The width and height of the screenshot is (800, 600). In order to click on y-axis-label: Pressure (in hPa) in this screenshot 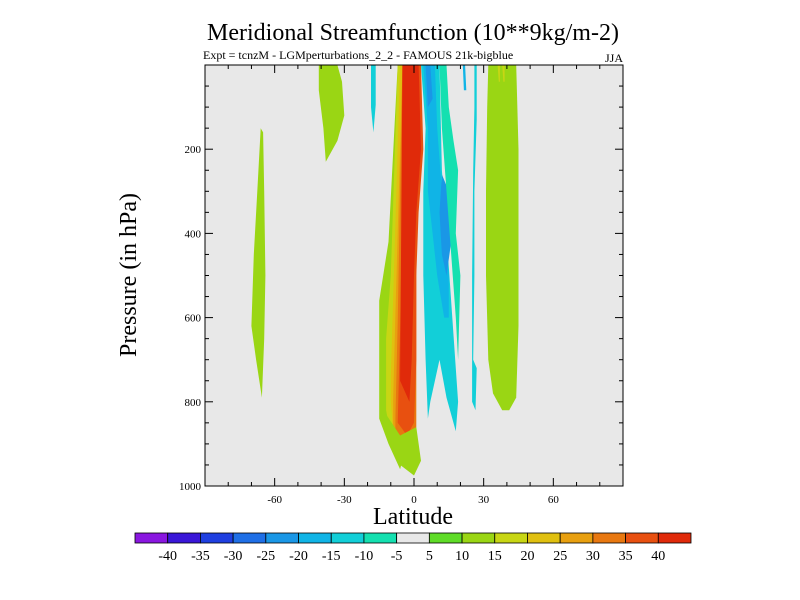, I will do `click(129, 275)`.